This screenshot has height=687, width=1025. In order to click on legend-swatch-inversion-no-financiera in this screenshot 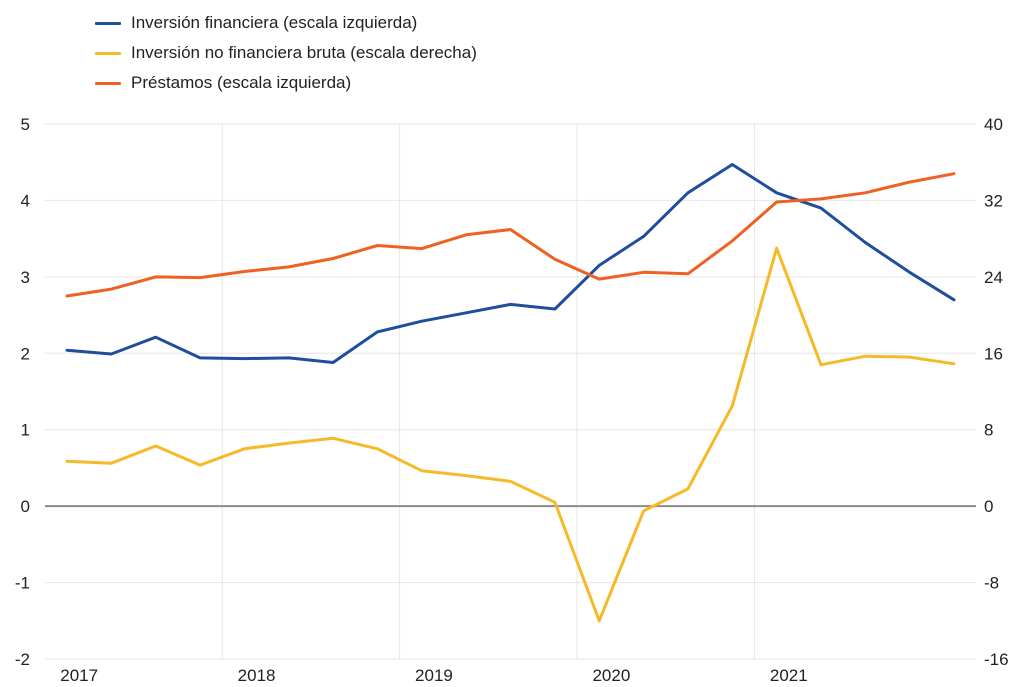, I will do `click(108, 53)`.